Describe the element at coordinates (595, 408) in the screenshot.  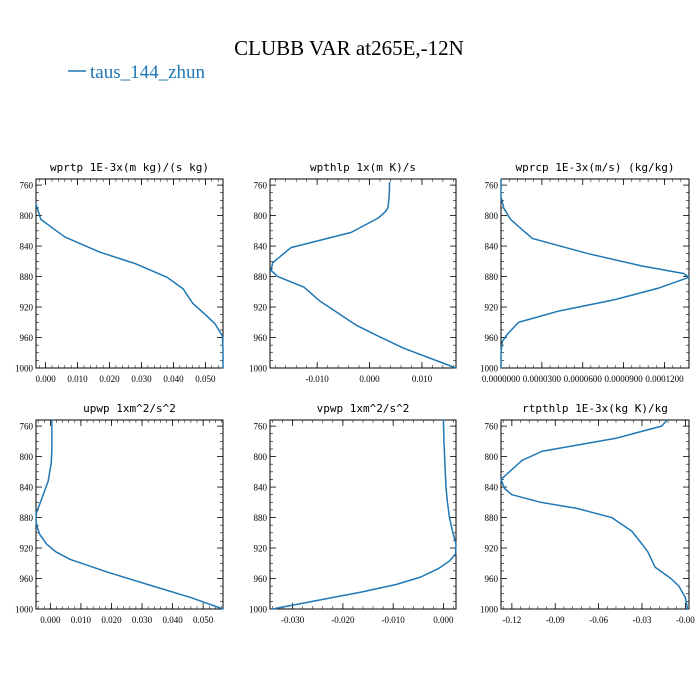
I see `panel-title: rtpthlp 1E-3x(kg K)/kg` at that location.